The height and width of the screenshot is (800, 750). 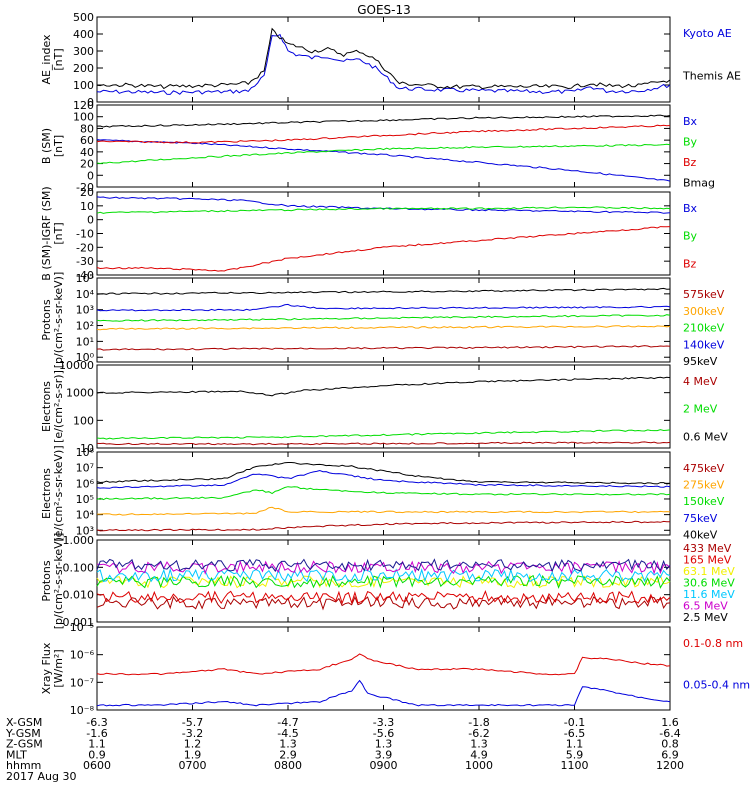 I want to click on series-line-75kev, so click(x=383, y=479).